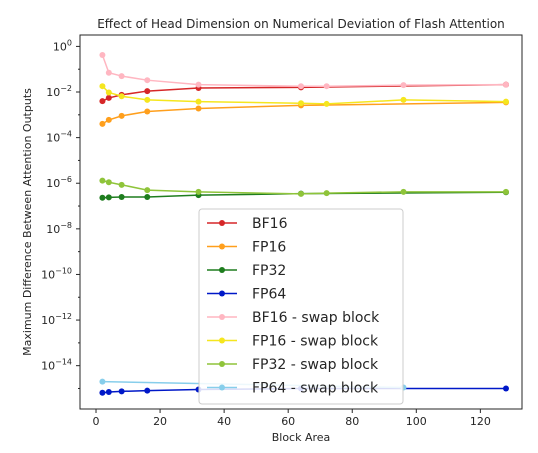  I want to click on x-tick-label: 0, so click(96, 421).